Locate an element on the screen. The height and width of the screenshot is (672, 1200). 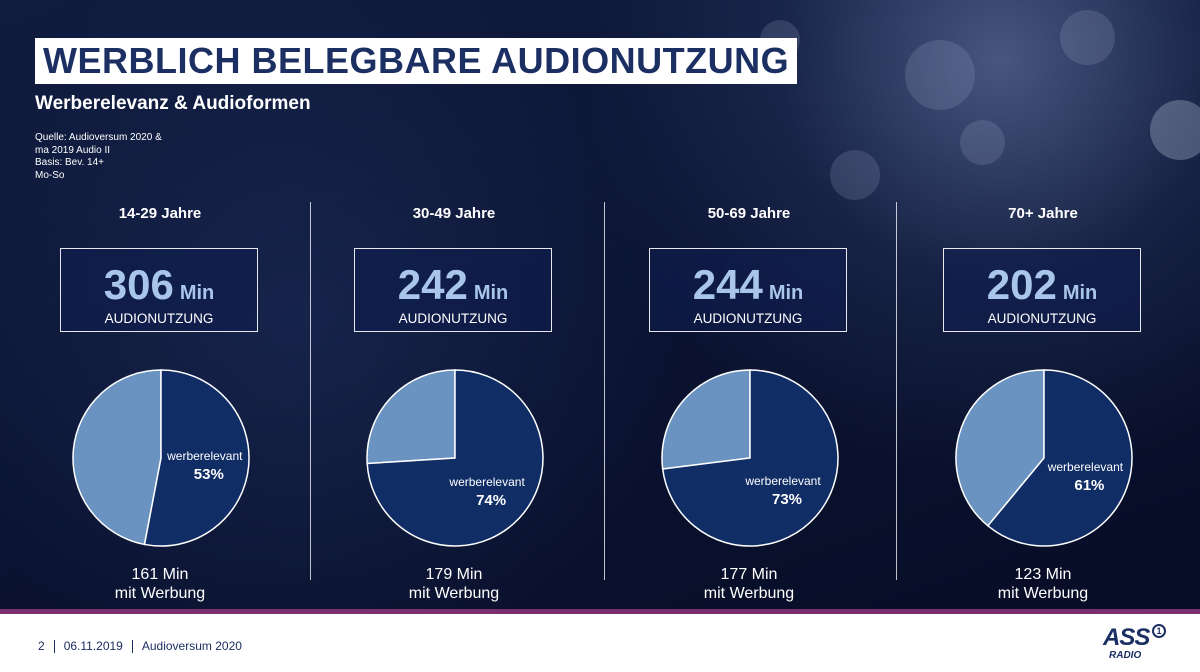
title-box: WERBLICH BELEGBARE AUDIONUTZUNG is located at coordinates (416, 61).